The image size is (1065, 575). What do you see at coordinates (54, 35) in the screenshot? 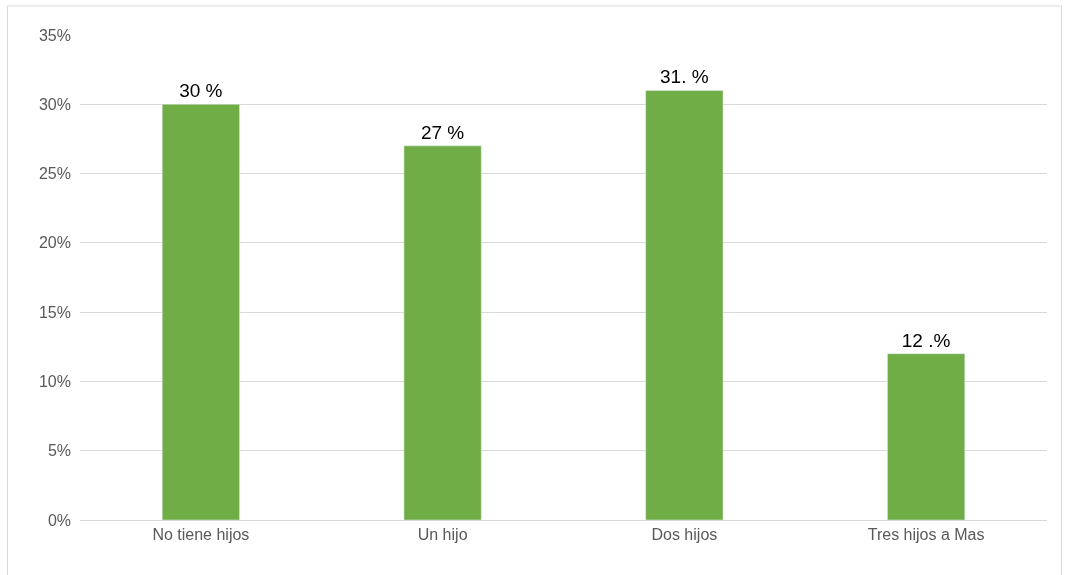
I see `y-tick-label: 35%` at bounding box center [54, 35].